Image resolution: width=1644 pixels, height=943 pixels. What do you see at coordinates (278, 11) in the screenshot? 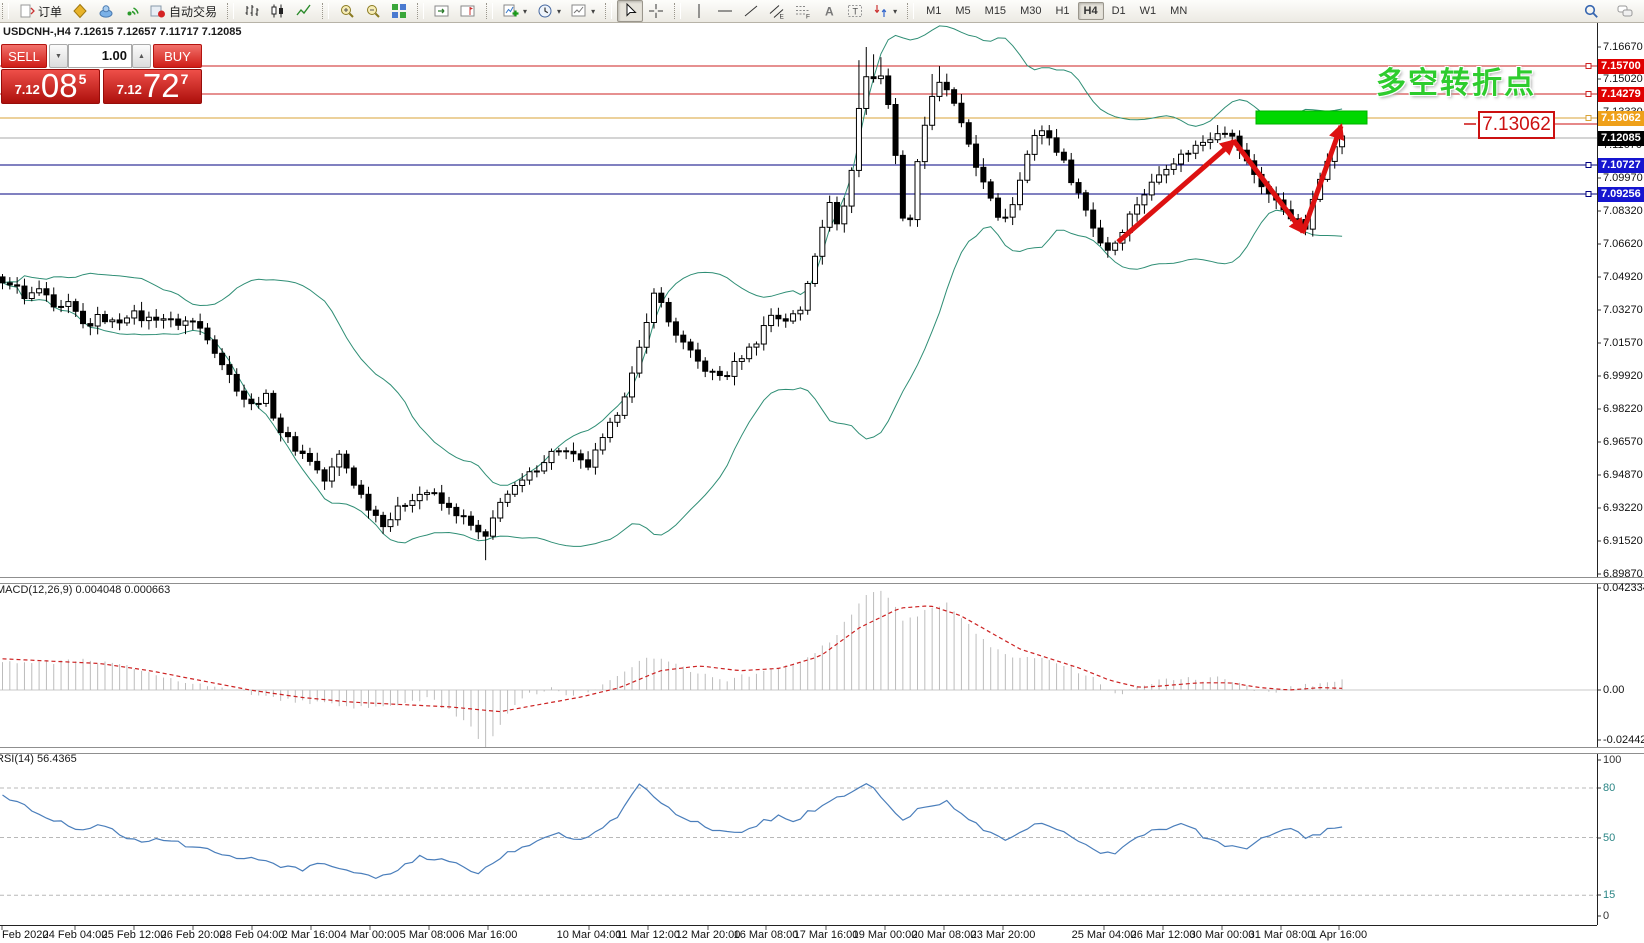
I see `candlestick-chart-button` at bounding box center [278, 11].